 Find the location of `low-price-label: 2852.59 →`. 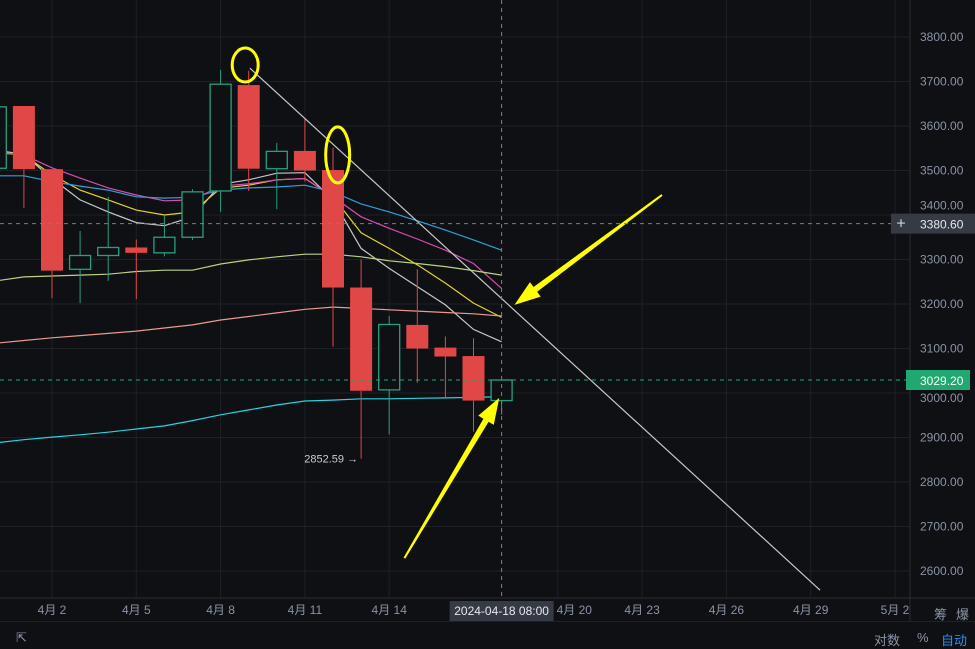

low-price-label: 2852.59 → is located at coordinates (331, 460).